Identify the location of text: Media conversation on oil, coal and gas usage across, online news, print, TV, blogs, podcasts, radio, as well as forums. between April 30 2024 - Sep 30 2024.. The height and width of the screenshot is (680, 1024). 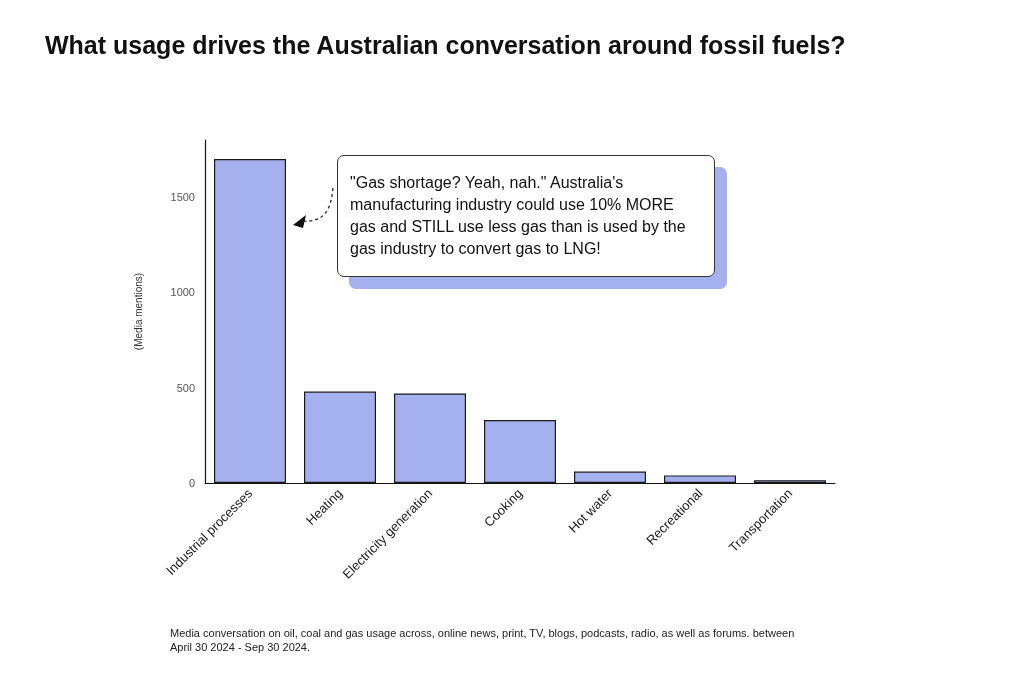
(483, 640).